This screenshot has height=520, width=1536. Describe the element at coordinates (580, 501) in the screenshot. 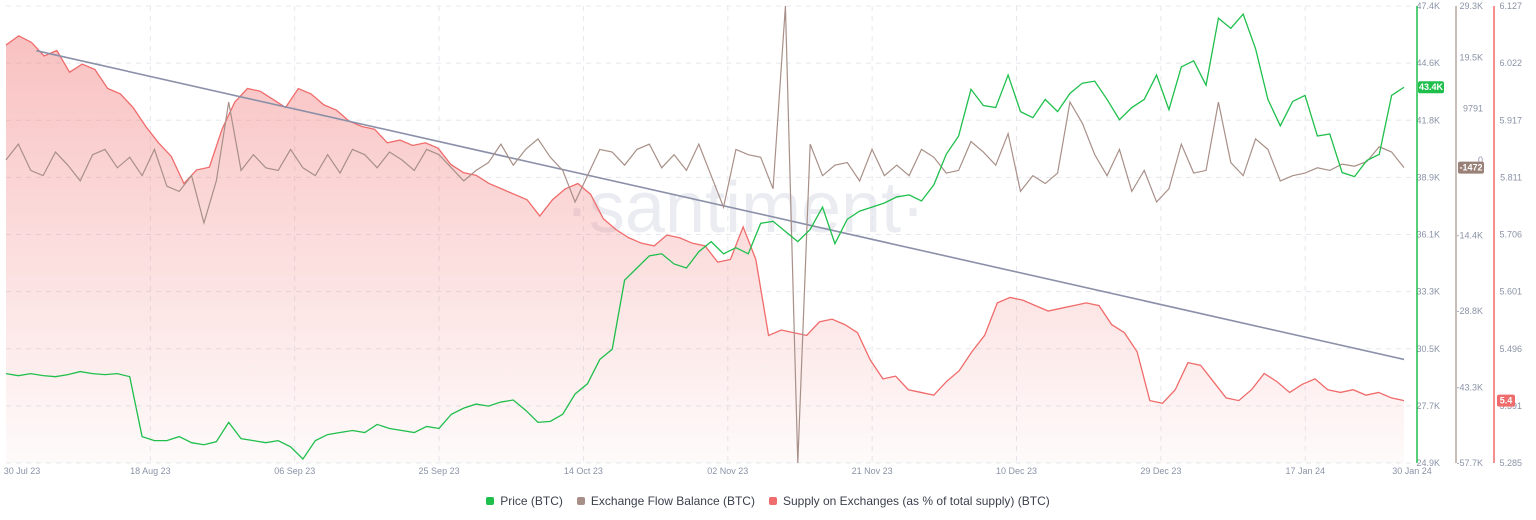

I see `legend-swatch-flow` at that location.